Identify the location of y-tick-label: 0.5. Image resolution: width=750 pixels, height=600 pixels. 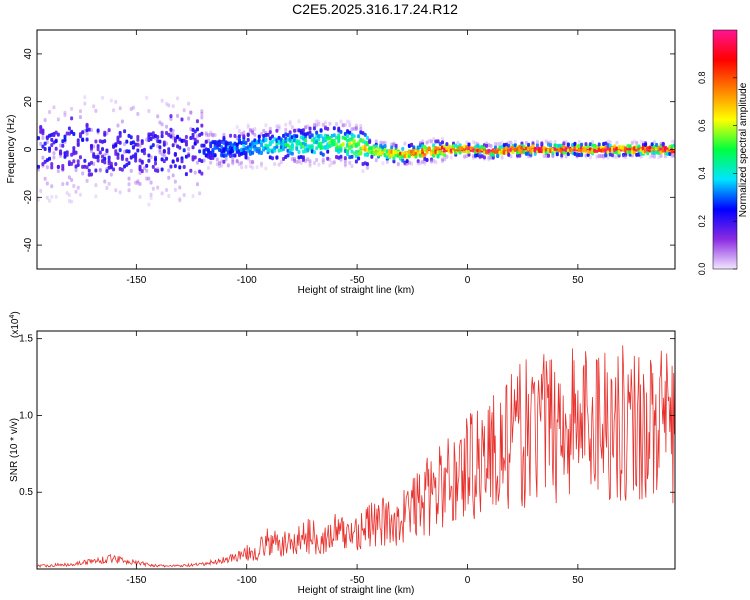
(26, 492).